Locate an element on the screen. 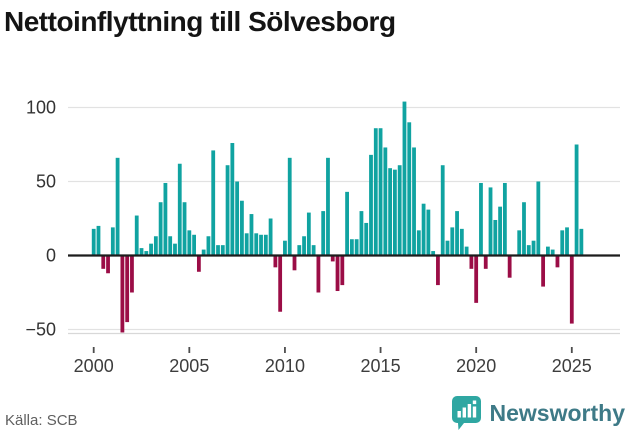 The width and height of the screenshot is (631, 439). bar-2004-Q1 is located at coordinates (170, 246).